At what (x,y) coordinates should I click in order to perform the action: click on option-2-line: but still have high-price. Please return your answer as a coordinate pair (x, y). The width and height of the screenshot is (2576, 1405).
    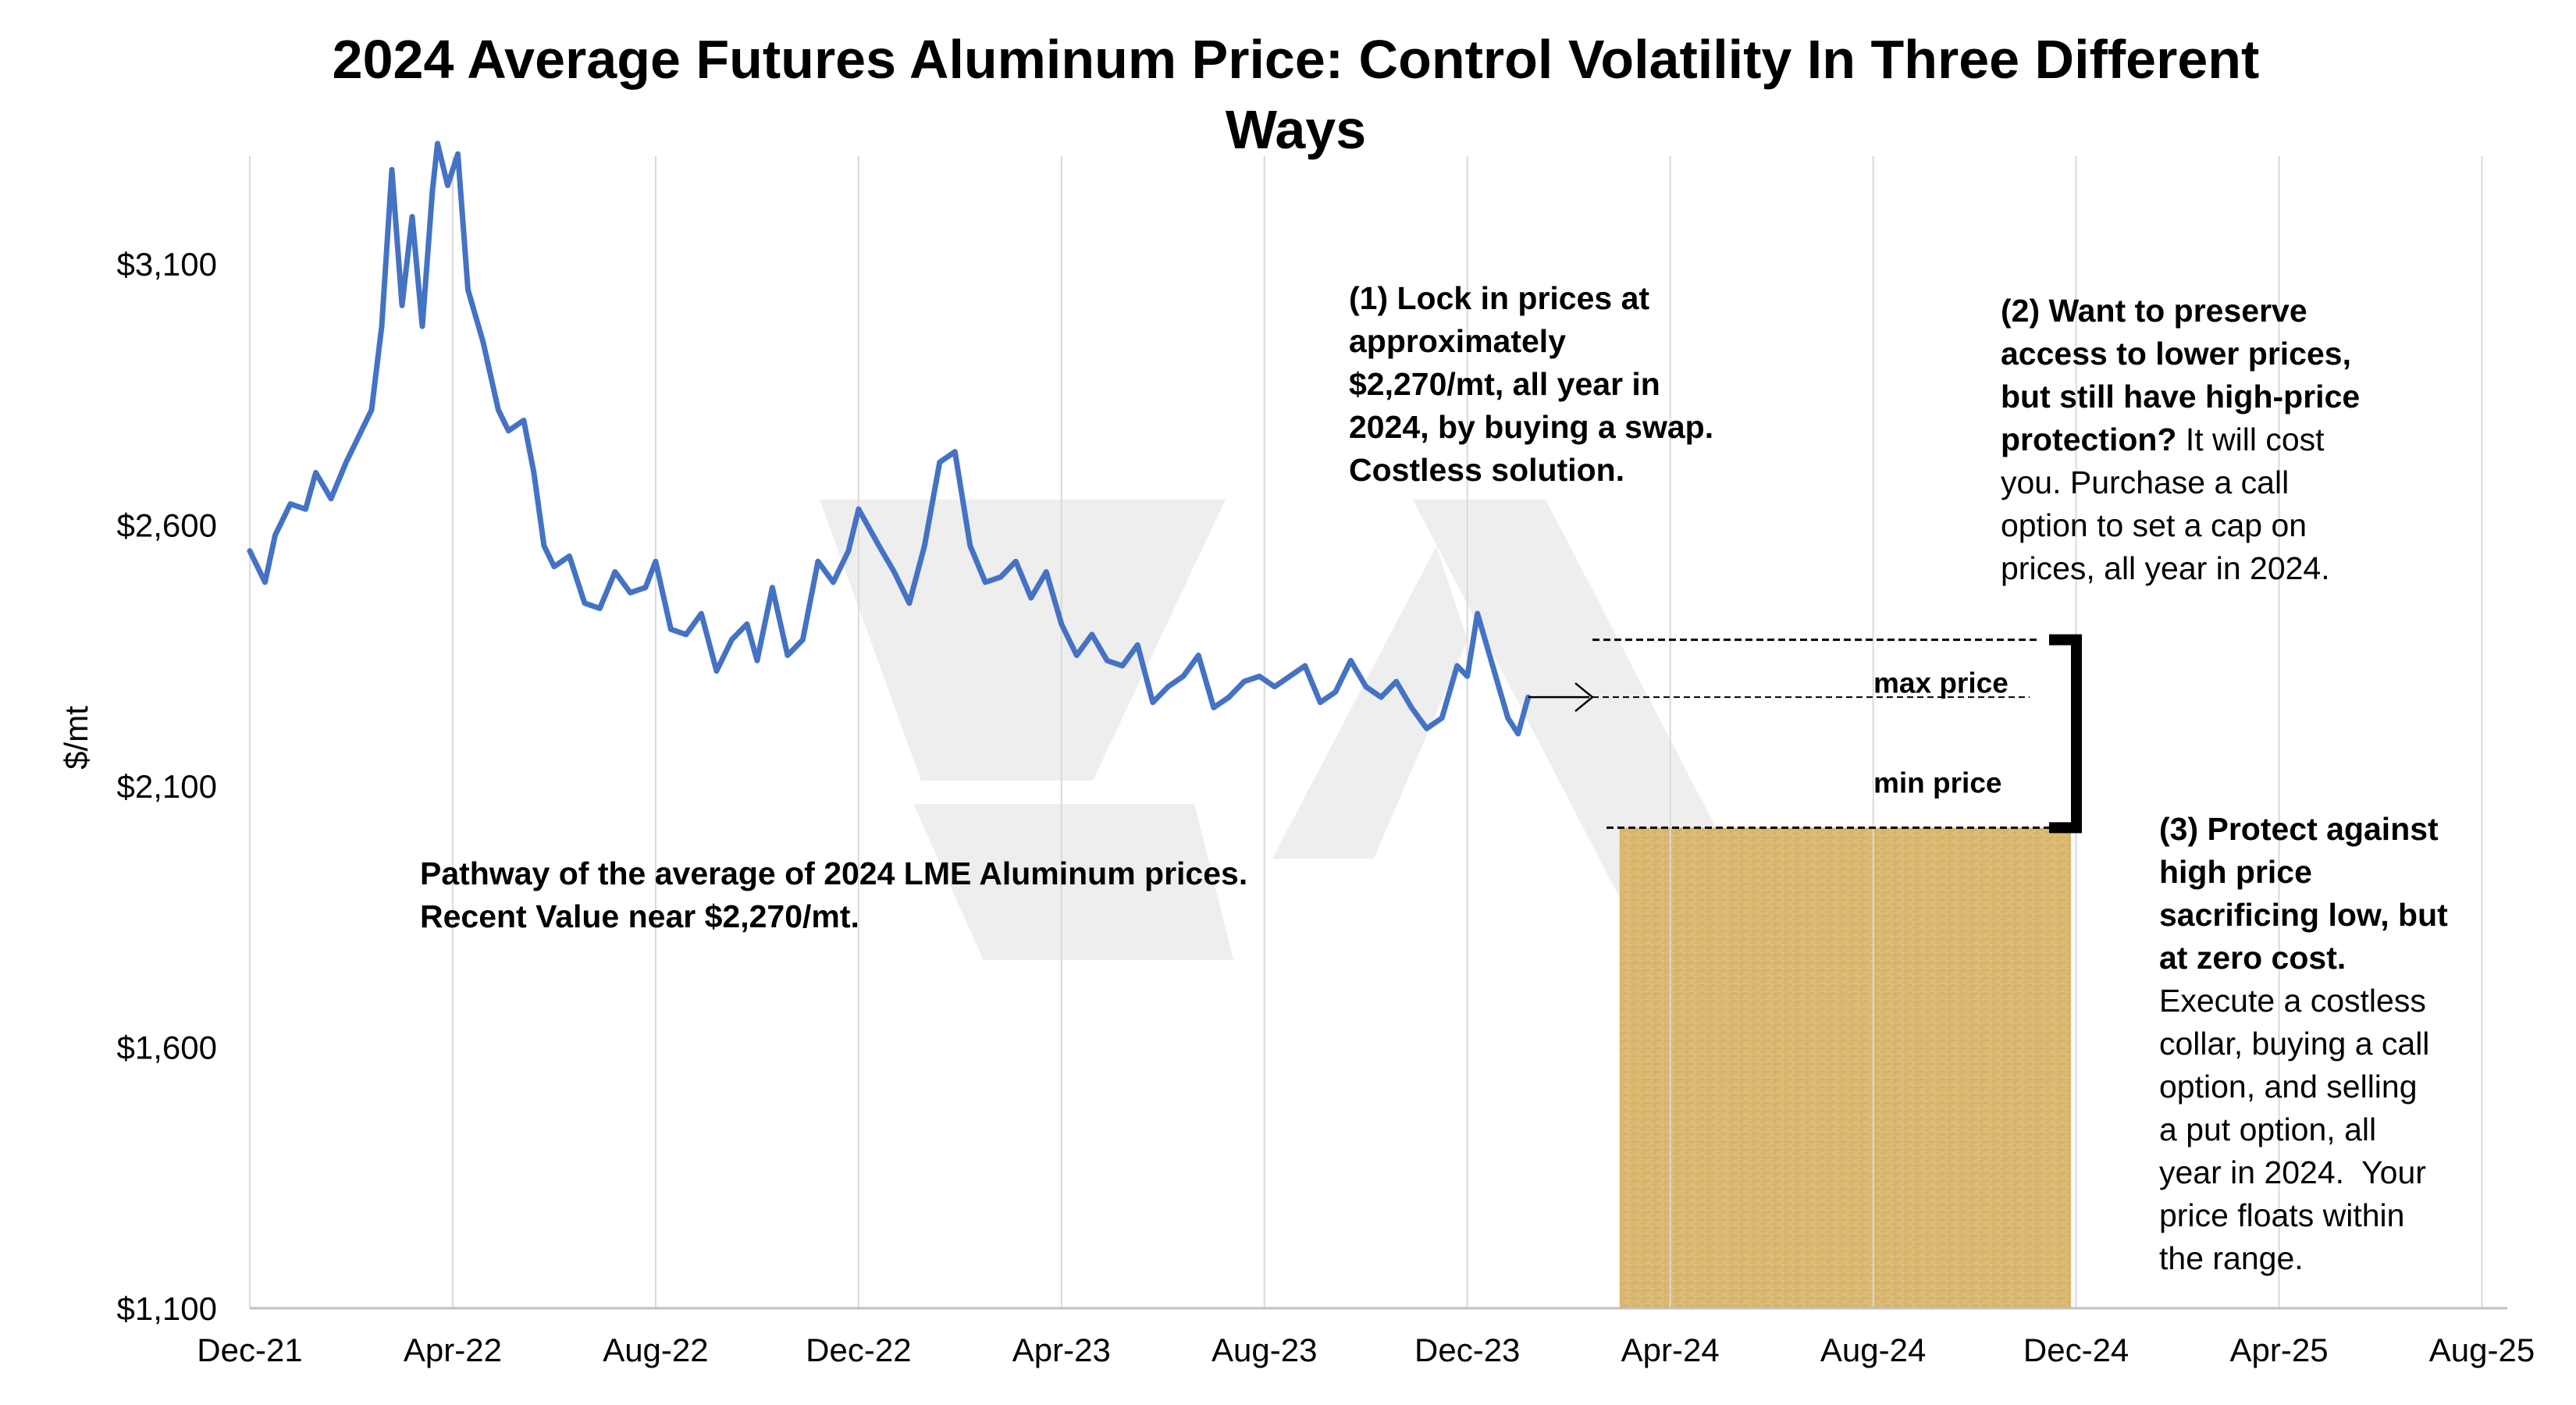
    Looking at the image, I should click on (2181, 396).